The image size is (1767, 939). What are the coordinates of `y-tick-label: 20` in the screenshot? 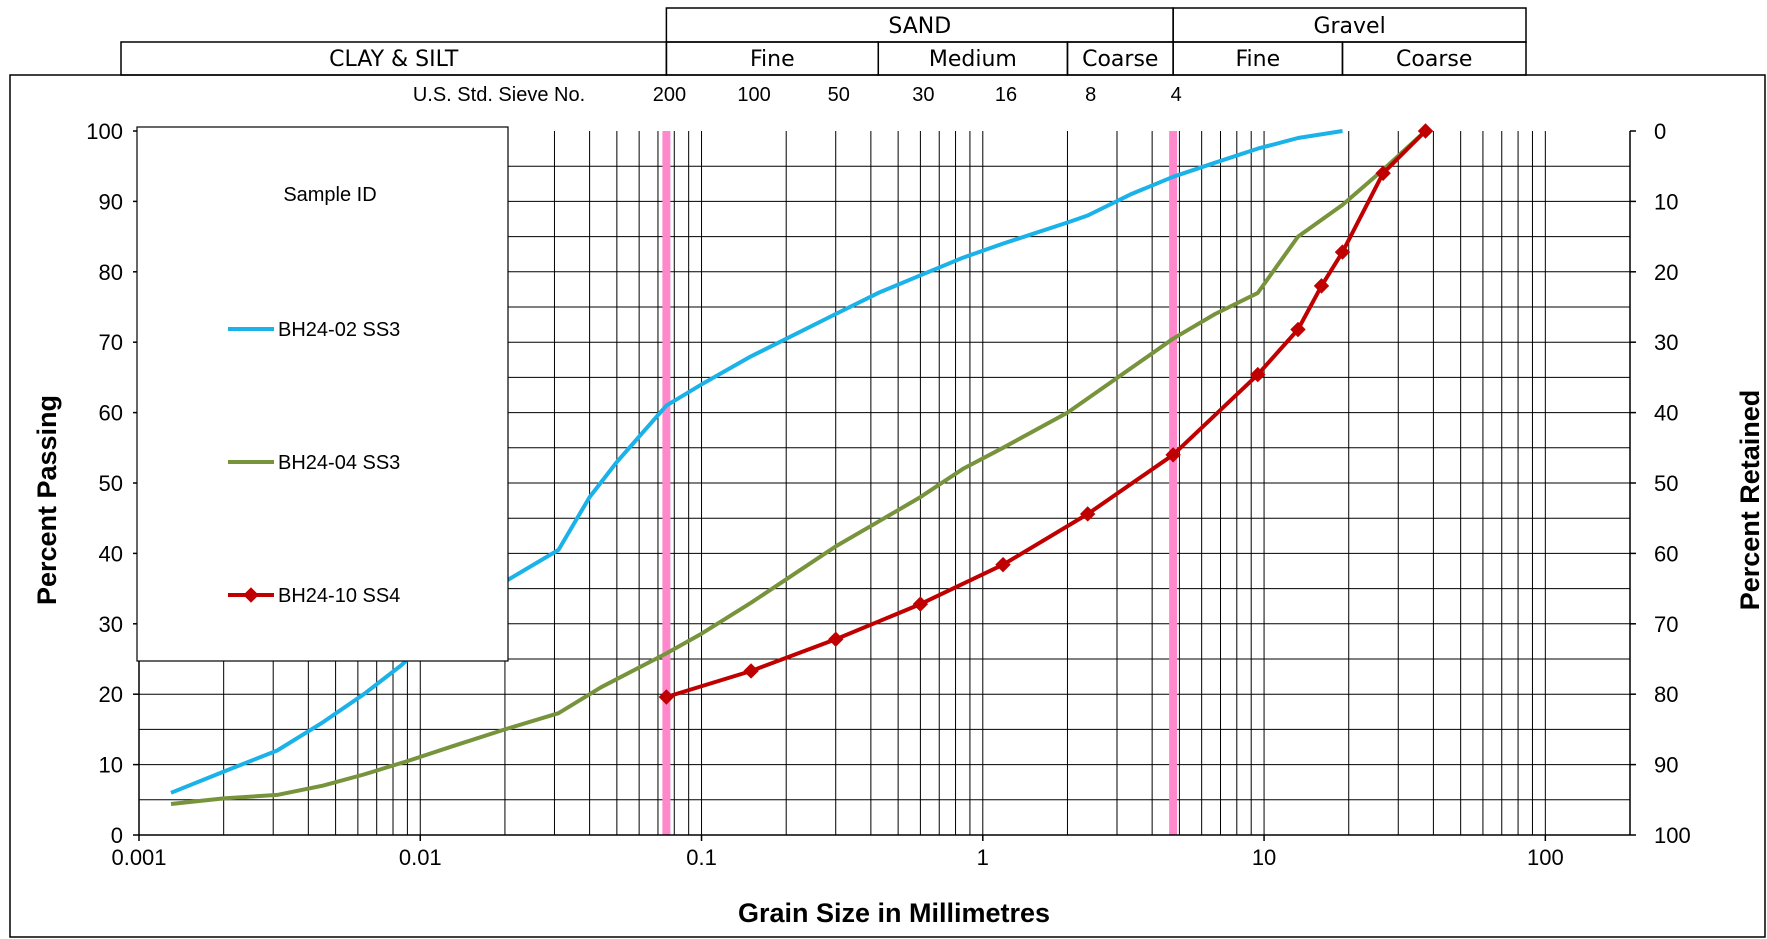 It's located at (111, 694).